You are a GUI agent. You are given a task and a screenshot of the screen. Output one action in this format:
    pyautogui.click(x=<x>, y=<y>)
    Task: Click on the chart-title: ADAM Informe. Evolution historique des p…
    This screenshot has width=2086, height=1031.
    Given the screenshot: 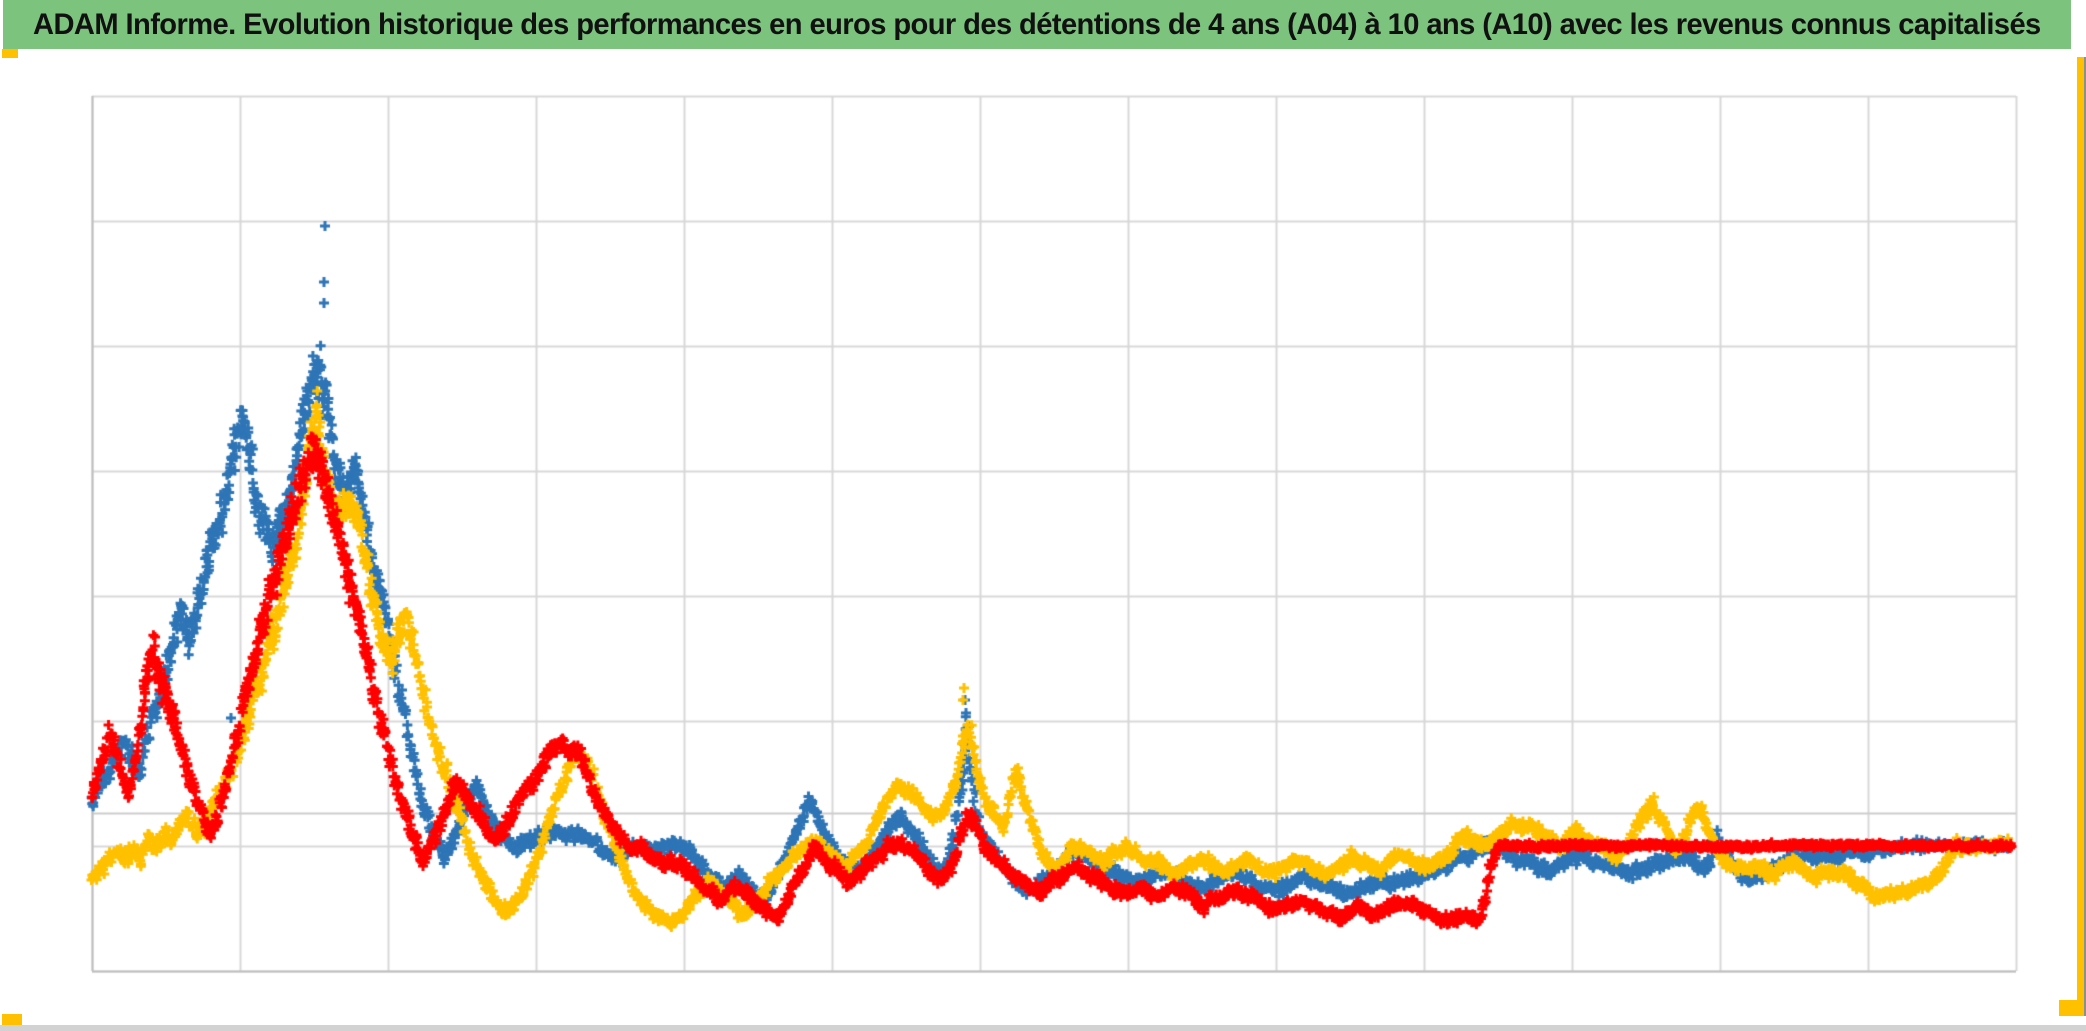 What is the action you would take?
    pyautogui.click(x=1037, y=24)
    